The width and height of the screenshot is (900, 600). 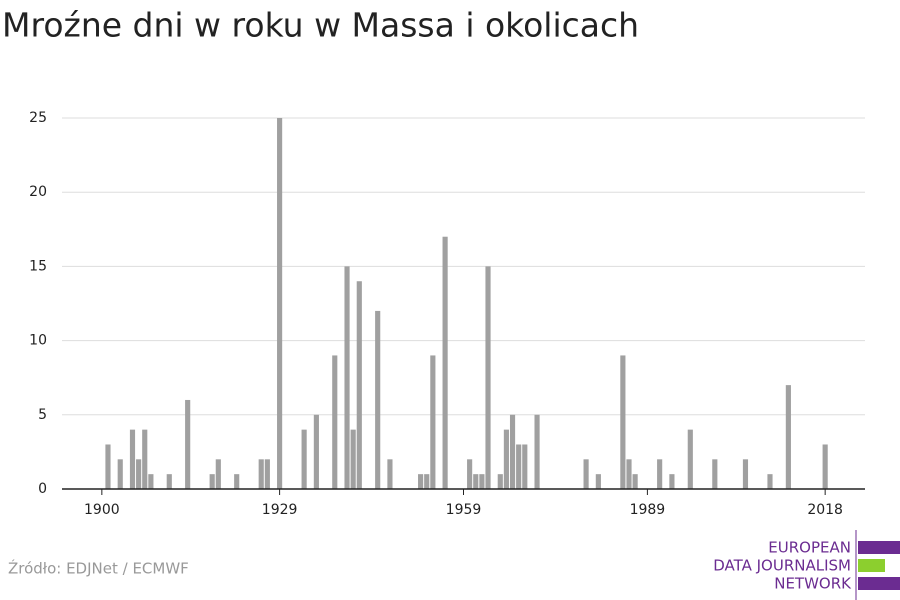 I want to click on y-tick-label: 20, so click(x=38, y=192).